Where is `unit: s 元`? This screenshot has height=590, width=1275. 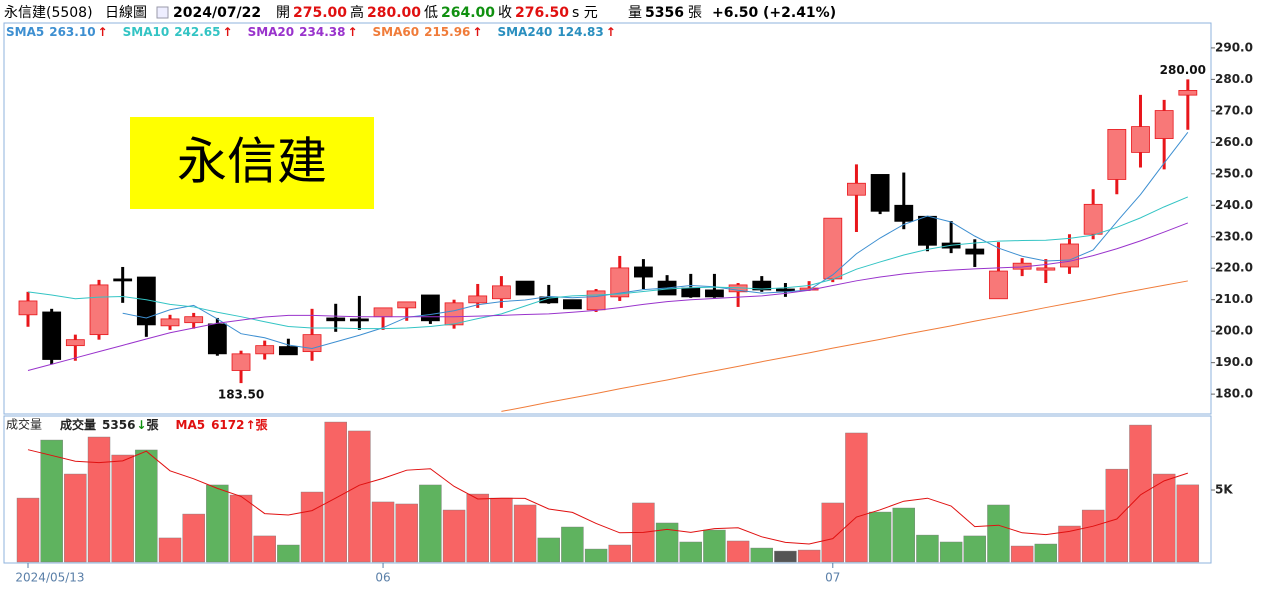 unit: s 元 is located at coordinates (585, 13).